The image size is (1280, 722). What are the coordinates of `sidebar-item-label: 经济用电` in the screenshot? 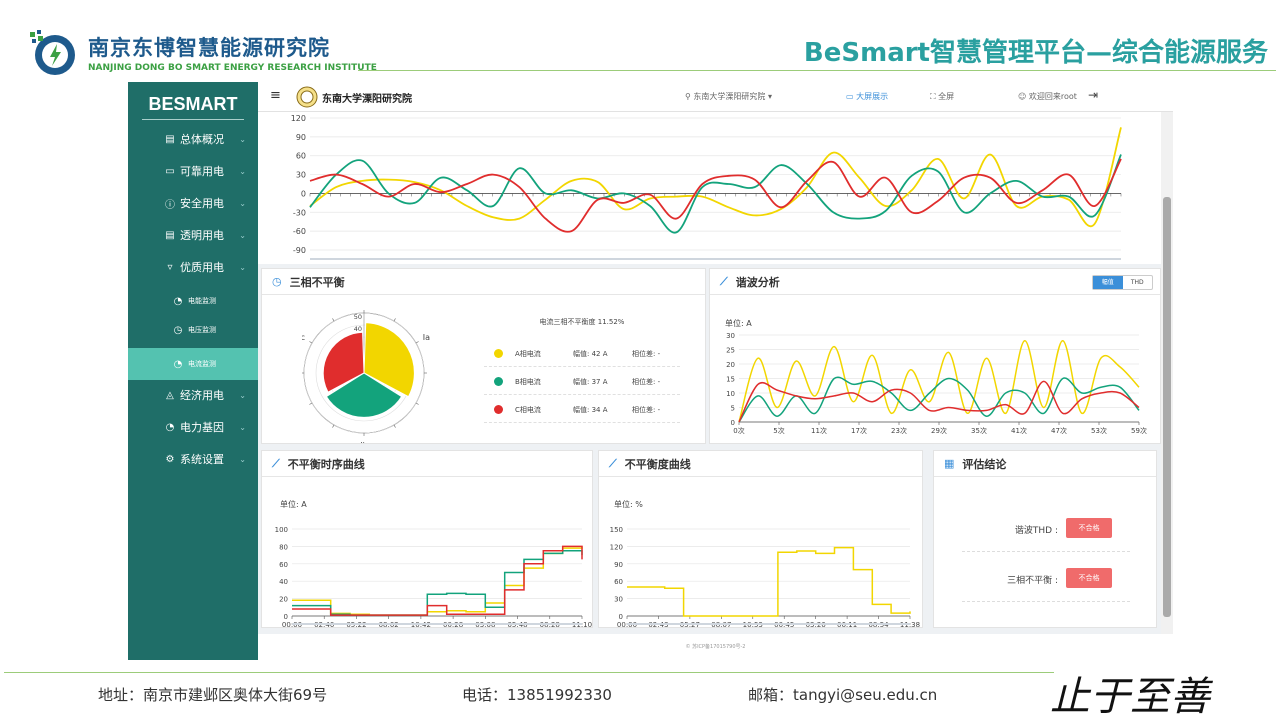 It's located at (202, 395).